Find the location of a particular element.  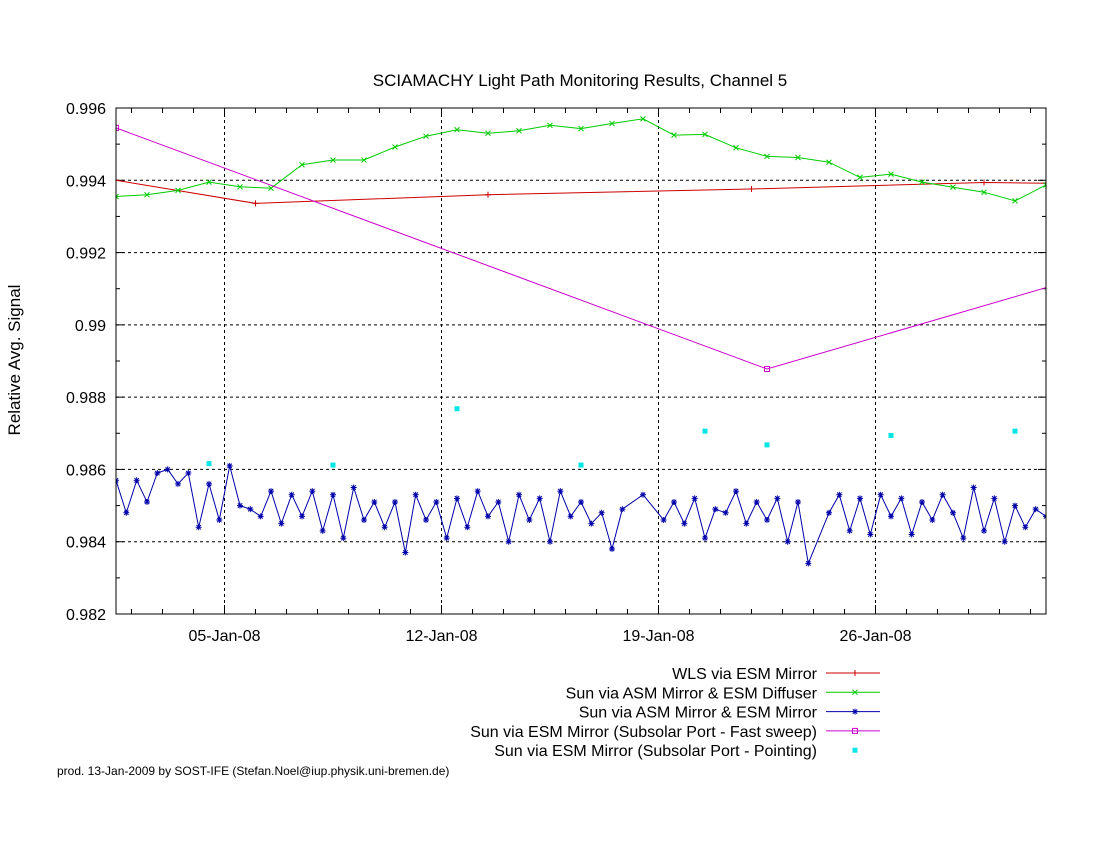

x-tick-label: 26-Jan-08 is located at coordinates (875, 636).